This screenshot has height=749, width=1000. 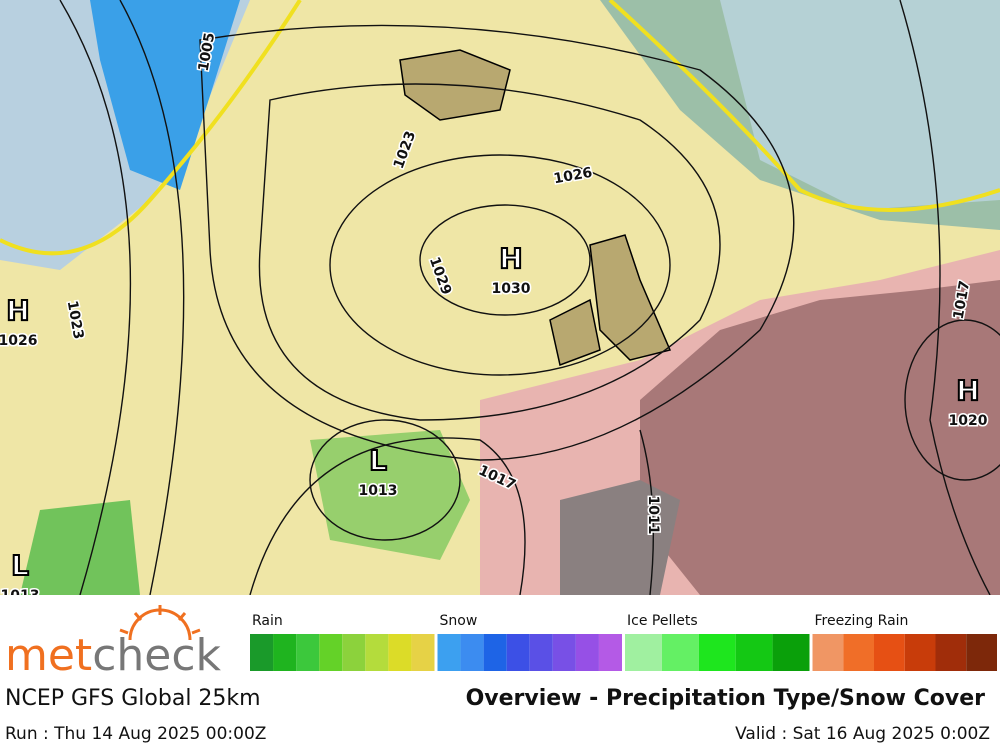 I want to click on logo: metcheck, so click(x=113, y=655).